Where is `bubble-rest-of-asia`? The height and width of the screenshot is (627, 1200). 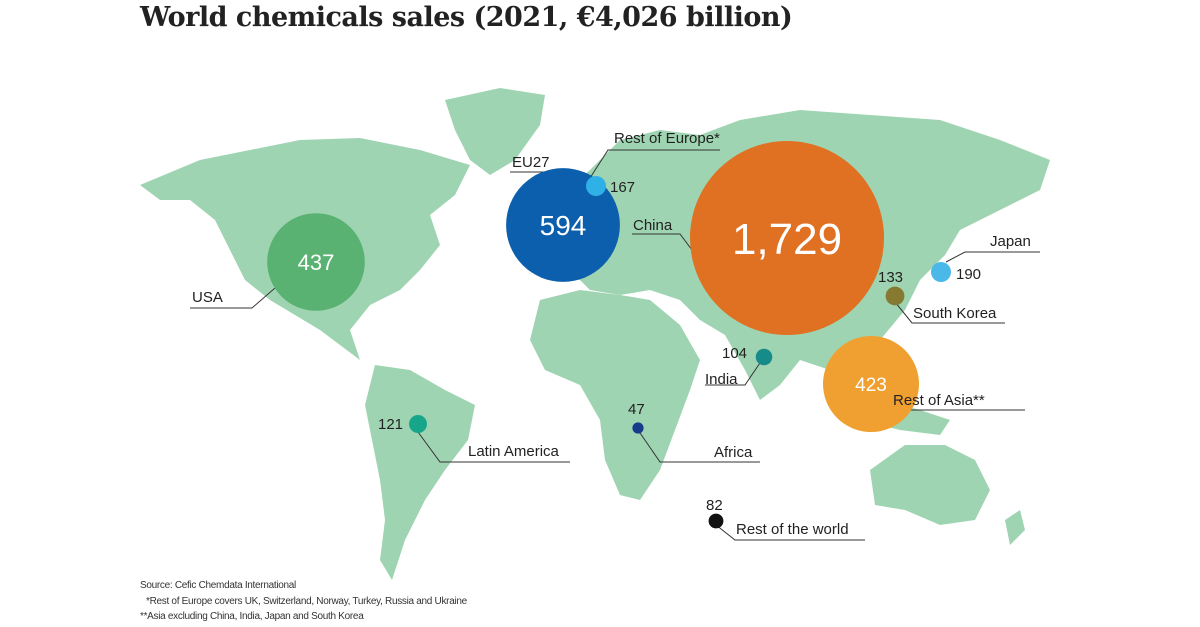
bubble-rest-of-asia is located at coordinates (871, 384).